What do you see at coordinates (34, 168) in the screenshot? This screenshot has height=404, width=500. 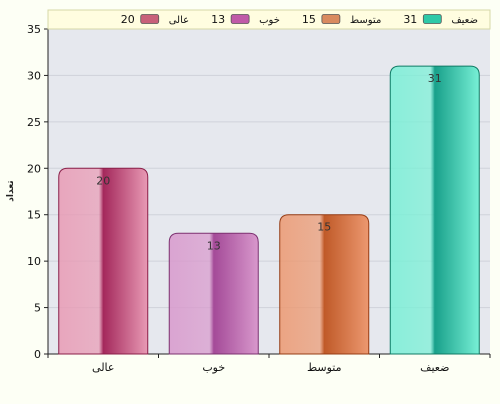 I see `y-tick-label: 20` at bounding box center [34, 168].